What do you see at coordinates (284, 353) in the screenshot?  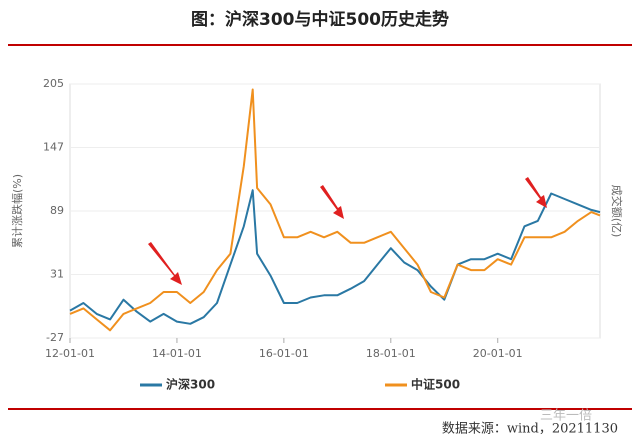 I see `x-tick-label: 16-01-01` at bounding box center [284, 353].